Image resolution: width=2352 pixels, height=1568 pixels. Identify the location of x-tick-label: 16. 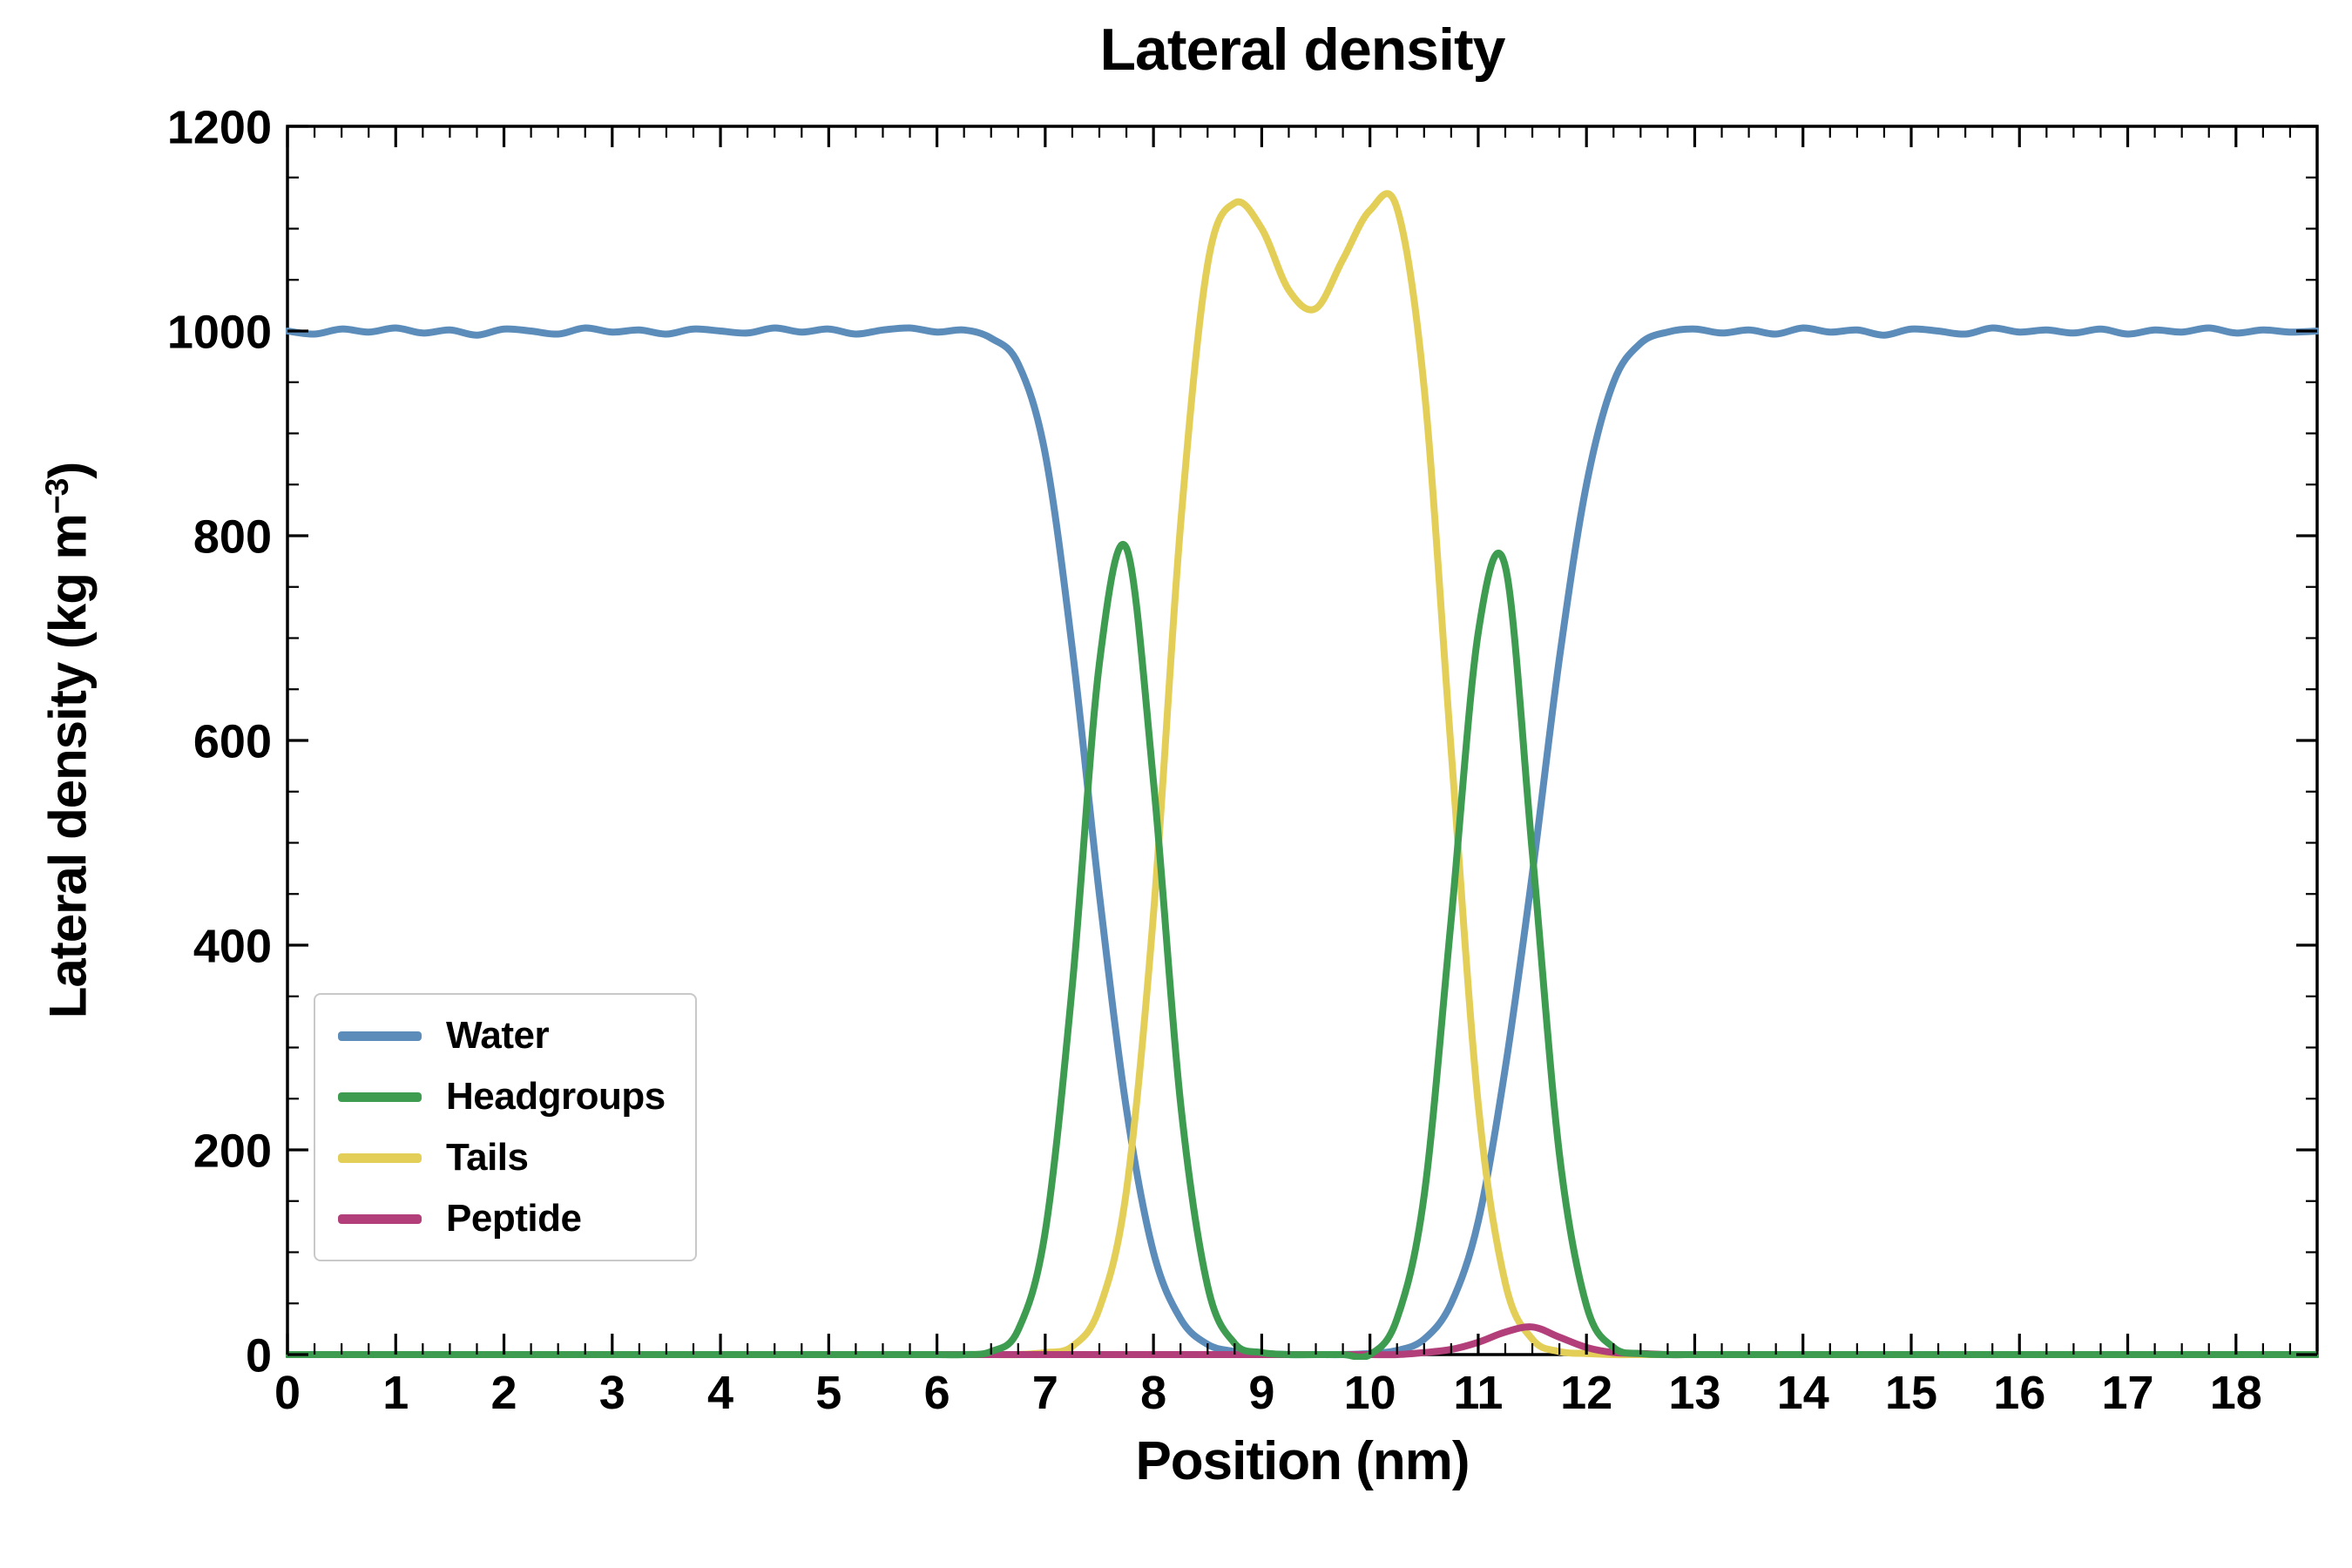
(2019, 1393).